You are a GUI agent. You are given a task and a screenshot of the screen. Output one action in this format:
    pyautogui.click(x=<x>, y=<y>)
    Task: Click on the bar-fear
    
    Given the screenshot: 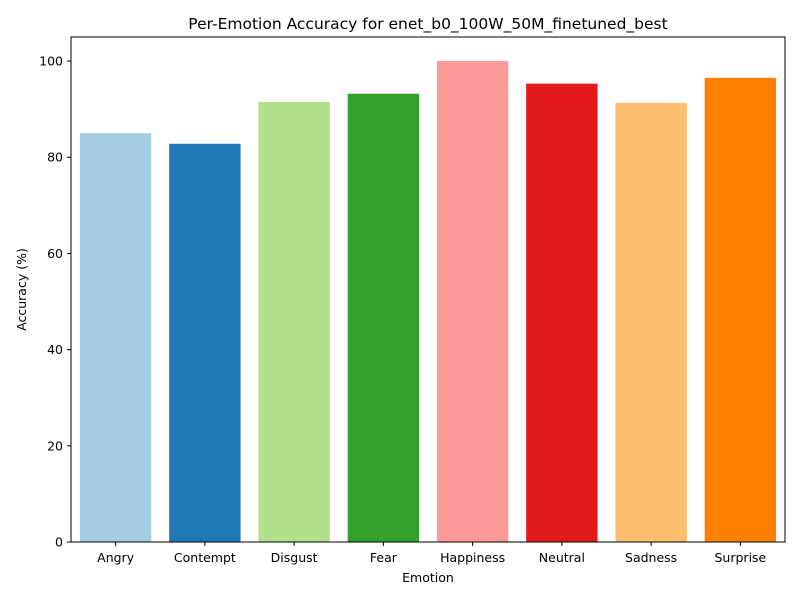 What is the action you would take?
    pyautogui.click(x=383, y=317)
    